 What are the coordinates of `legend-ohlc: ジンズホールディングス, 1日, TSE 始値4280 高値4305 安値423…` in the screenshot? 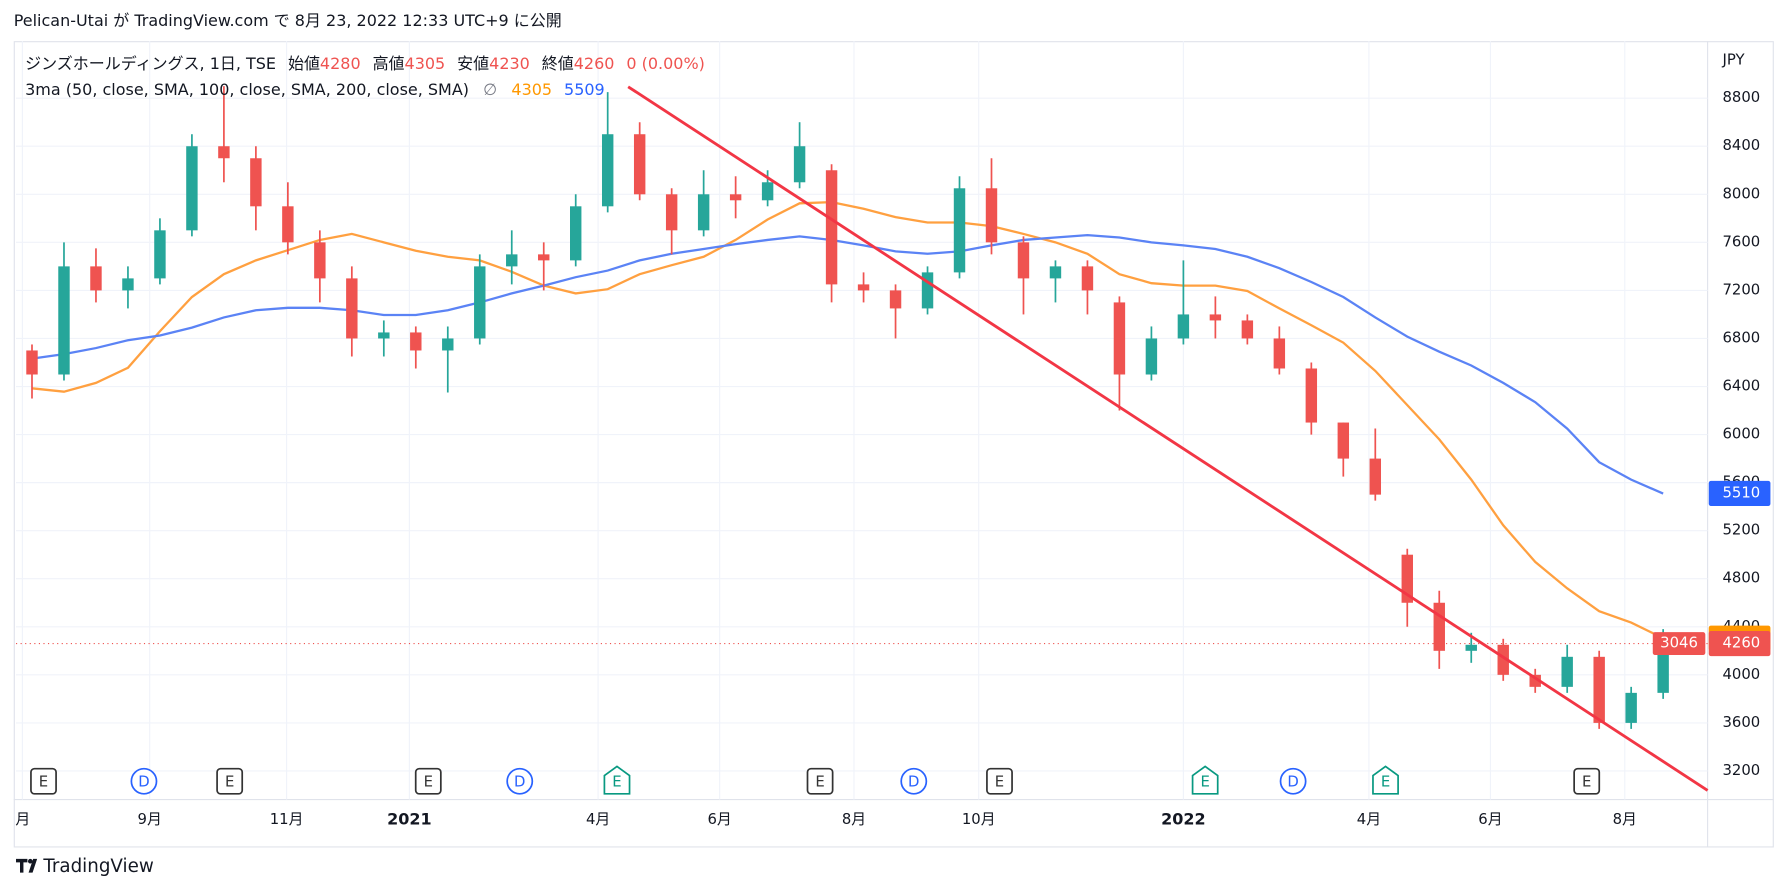 It's located at (365, 62).